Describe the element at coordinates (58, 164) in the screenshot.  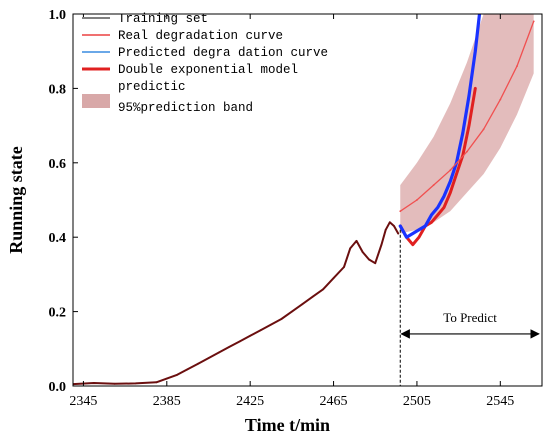
I see `y-tick-label: 0.6` at that location.